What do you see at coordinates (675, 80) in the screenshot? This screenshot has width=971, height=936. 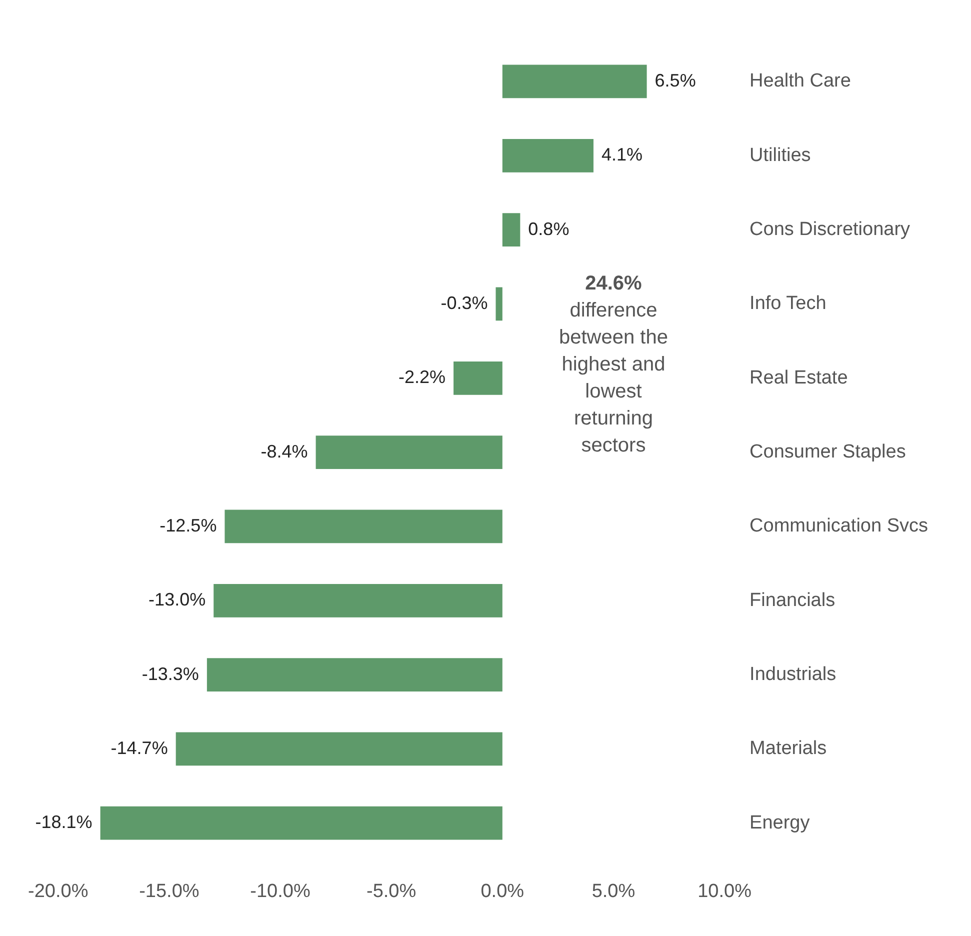 I see `data-label: 6.5%` at bounding box center [675, 80].